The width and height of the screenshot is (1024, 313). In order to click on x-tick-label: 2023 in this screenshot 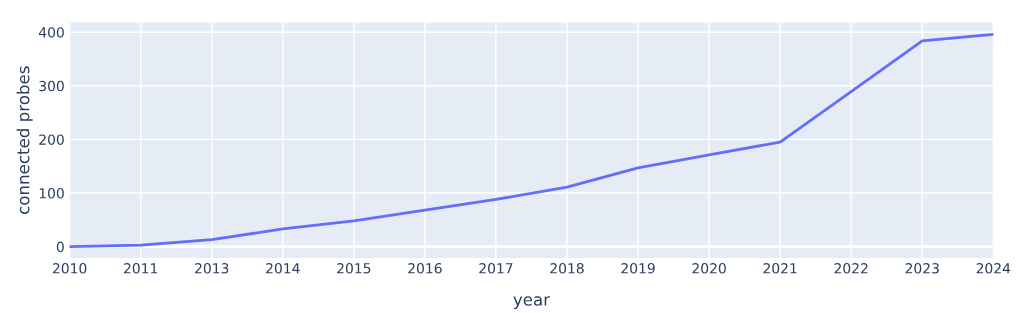, I will do `click(922, 268)`.